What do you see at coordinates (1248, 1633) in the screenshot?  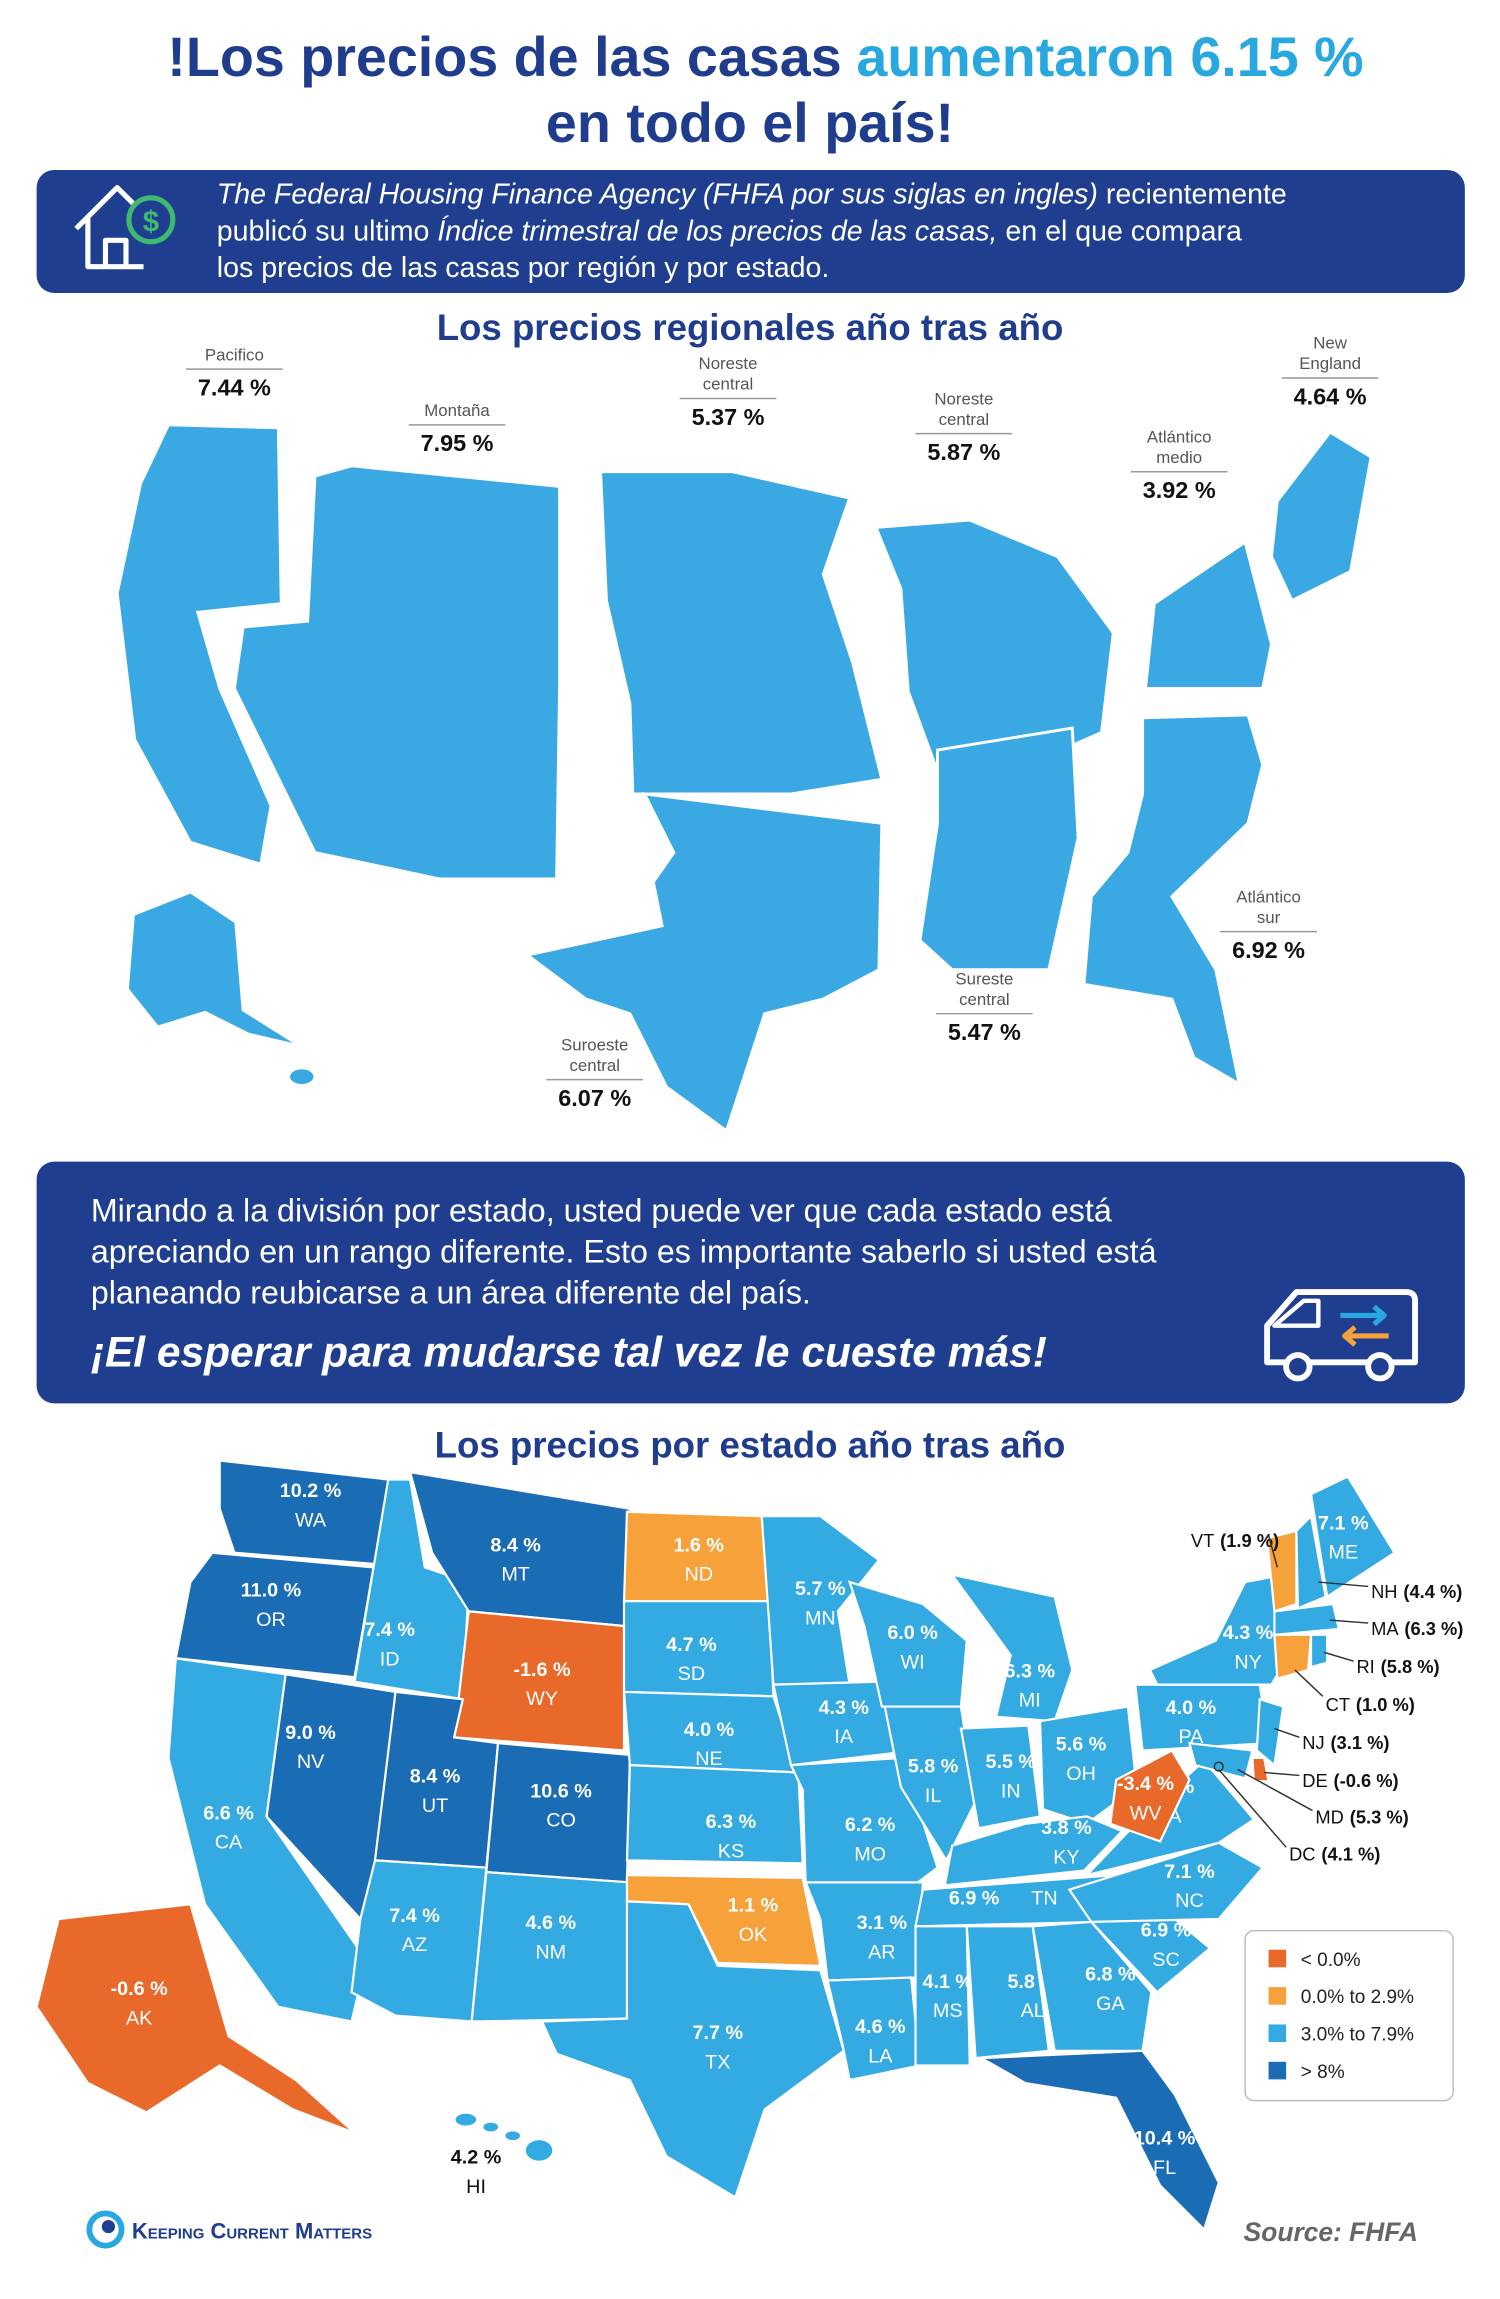 I see `state-value: 4.3 %` at bounding box center [1248, 1633].